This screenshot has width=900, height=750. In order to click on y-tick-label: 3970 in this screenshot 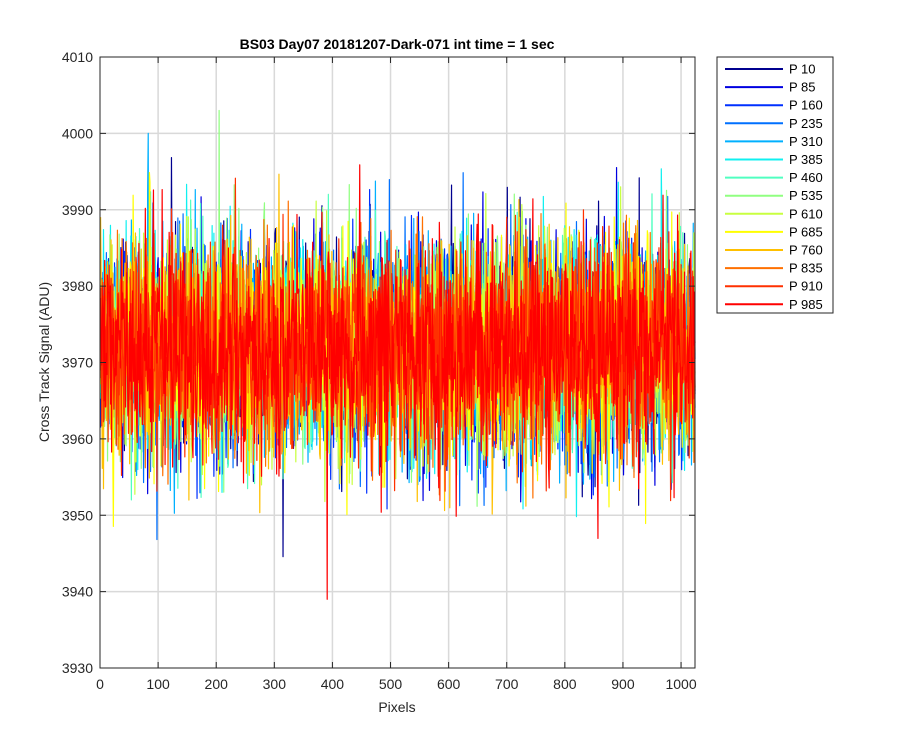, I will do `click(77, 363)`.